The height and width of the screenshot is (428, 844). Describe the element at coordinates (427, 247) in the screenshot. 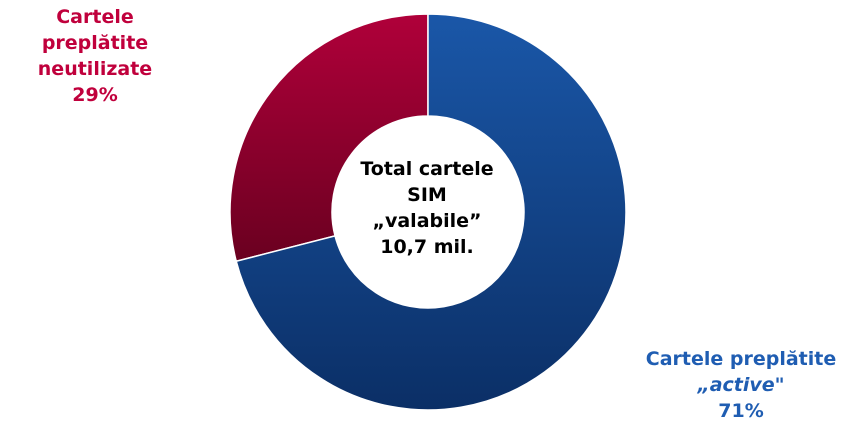

I see `center-line-4: 10,7 mil.` at that location.